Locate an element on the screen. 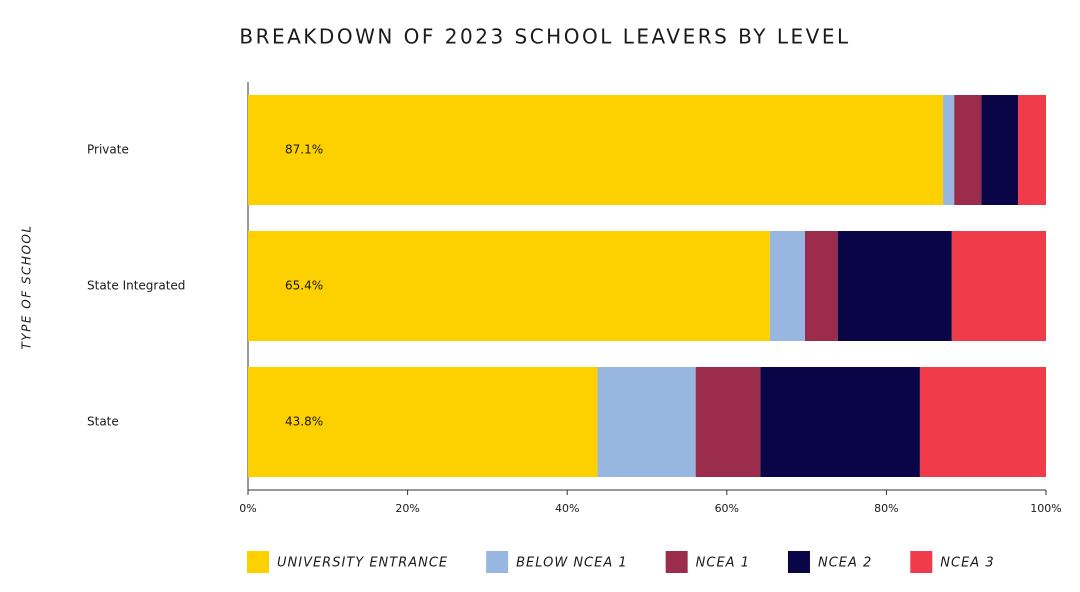 This screenshot has height=592, width=1080. y-tick-label: State is located at coordinates (103, 422).